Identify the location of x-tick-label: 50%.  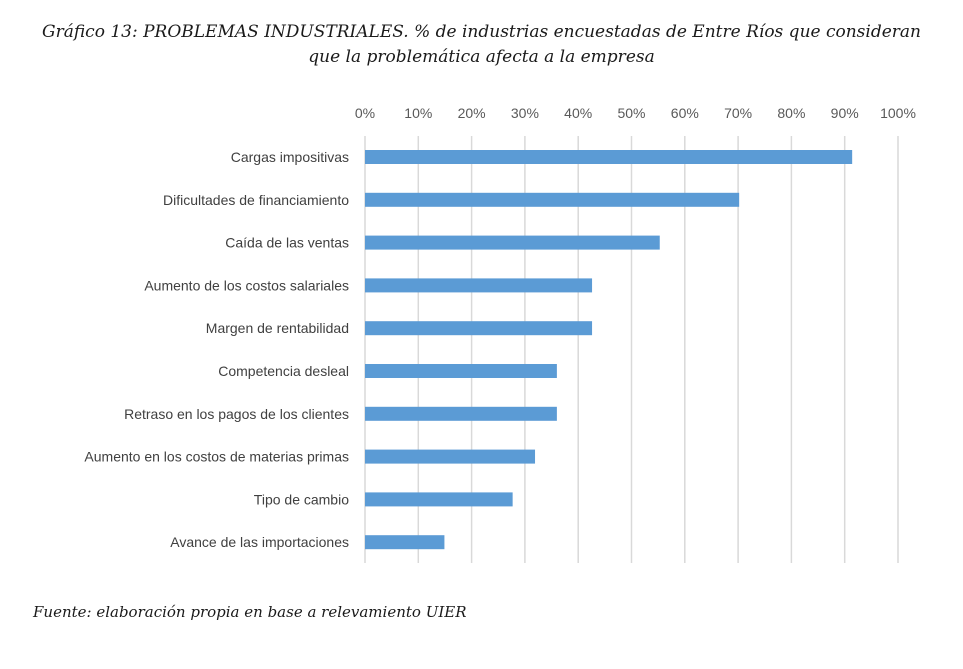
(631, 113).